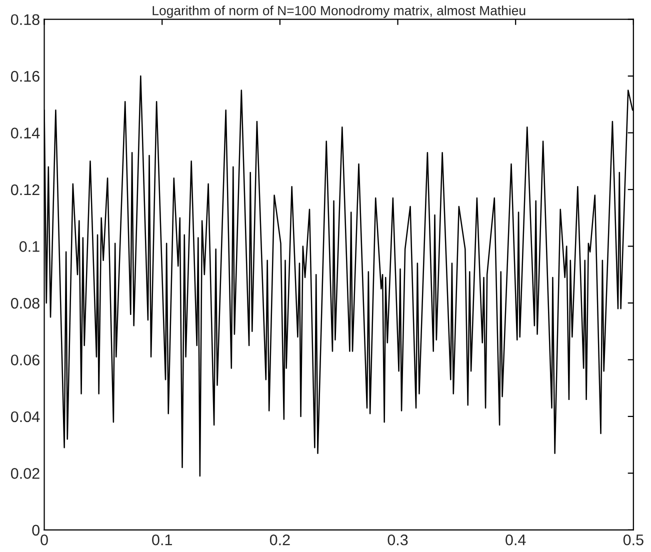  Describe the element at coordinates (398, 540) in the screenshot. I see `x-tick-label: 0.3` at that location.